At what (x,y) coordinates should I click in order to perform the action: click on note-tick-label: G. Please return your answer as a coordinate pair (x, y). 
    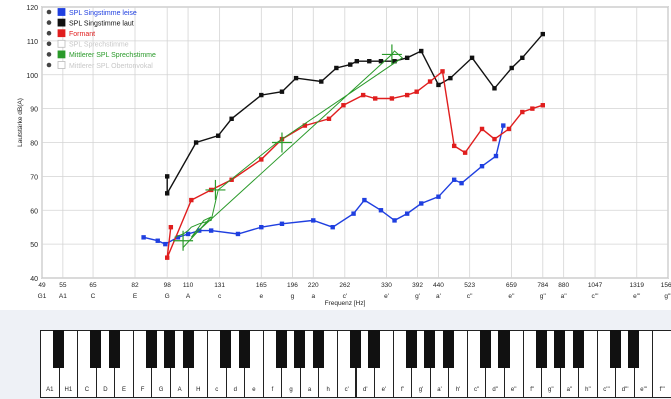
    Looking at the image, I should click on (167, 296).